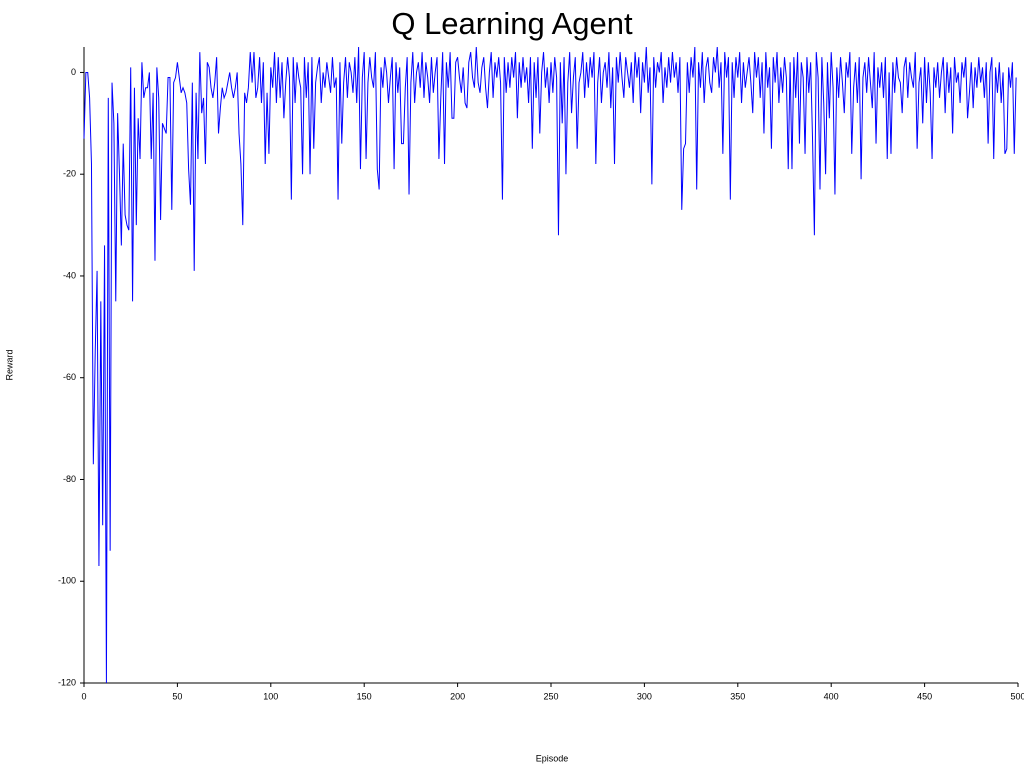  What do you see at coordinates (83, 696) in the screenshot?
I see `x-tick-label: 0` at bounding box center [83, 696].